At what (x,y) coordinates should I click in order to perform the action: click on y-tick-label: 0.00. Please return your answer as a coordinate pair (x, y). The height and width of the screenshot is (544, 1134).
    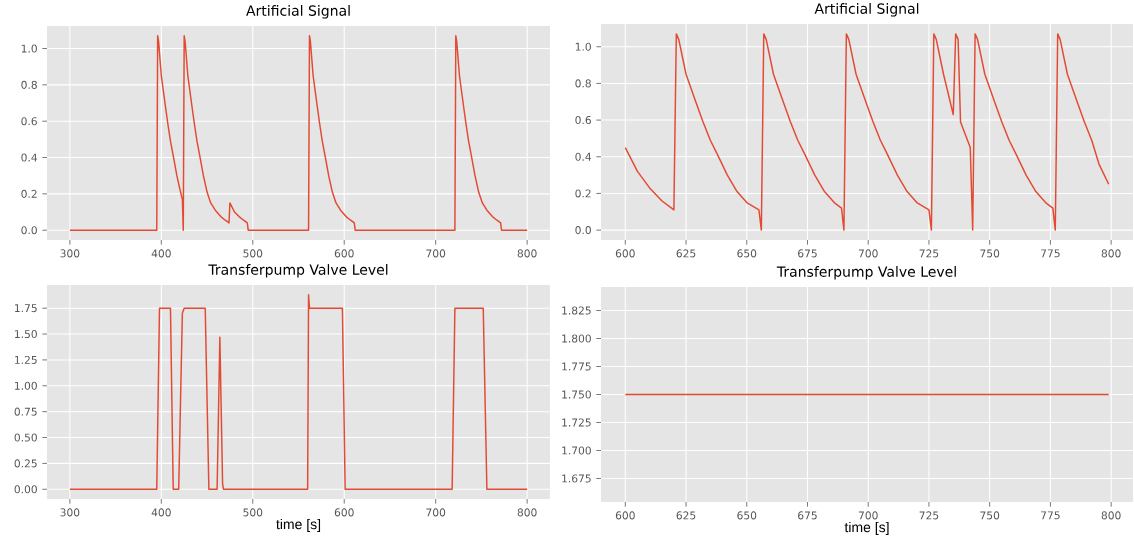
    Looking at the image, I should click on (25, 489).